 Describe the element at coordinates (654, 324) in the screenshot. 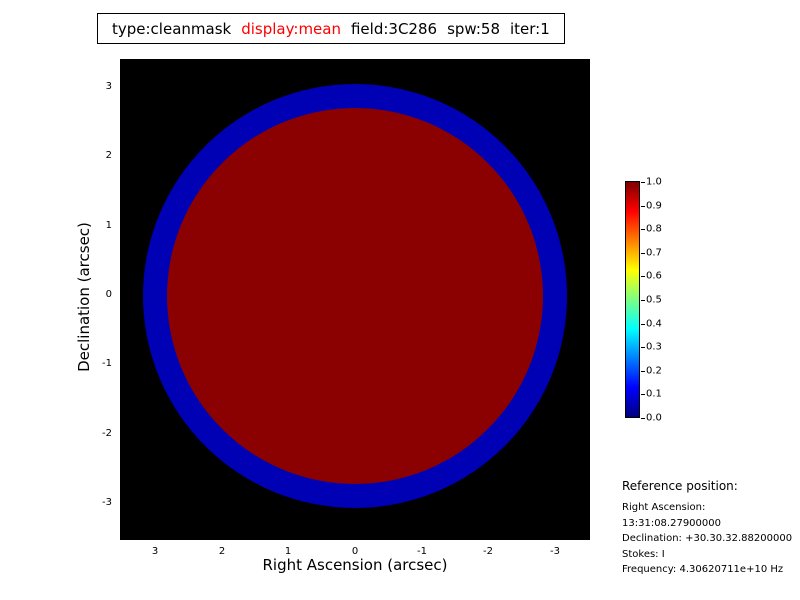

I see `colorbar-tick-label: 0.4` at that location.